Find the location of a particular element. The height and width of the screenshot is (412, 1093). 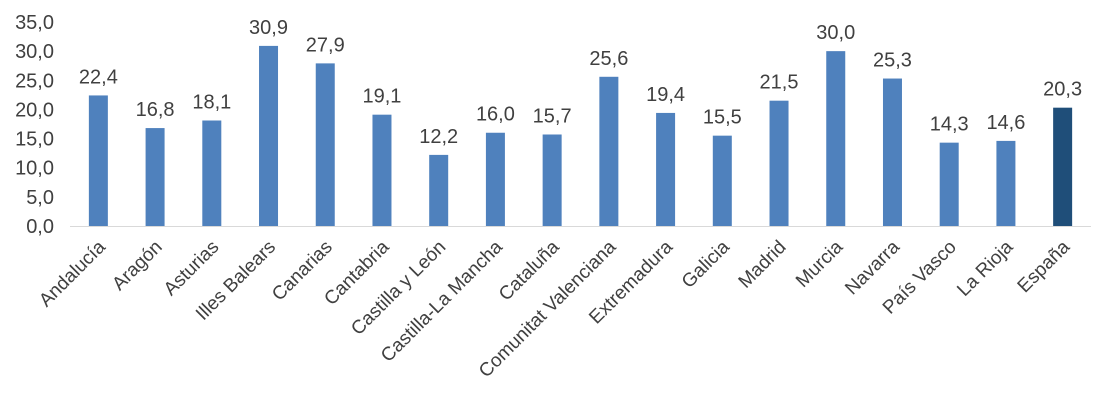

data-label: 22,4 is located at coordinates (98, 77).